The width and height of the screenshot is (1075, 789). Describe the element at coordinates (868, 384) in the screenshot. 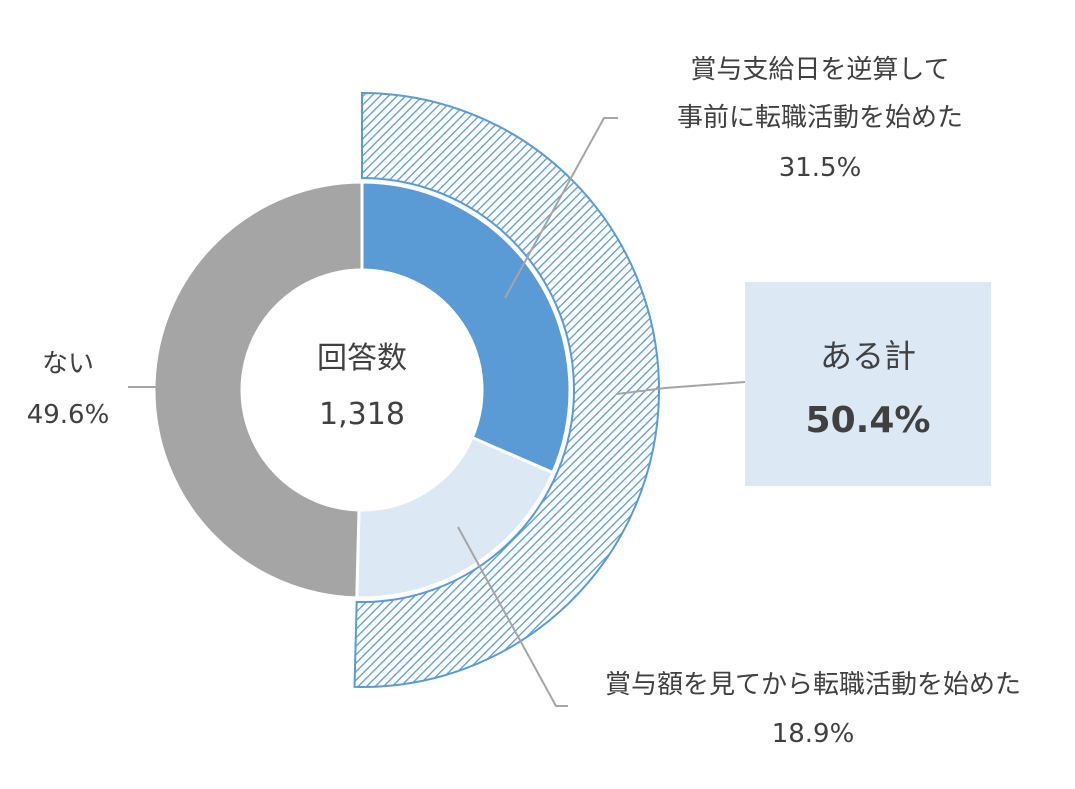

I see `outer-ring-callout-box` at that location.